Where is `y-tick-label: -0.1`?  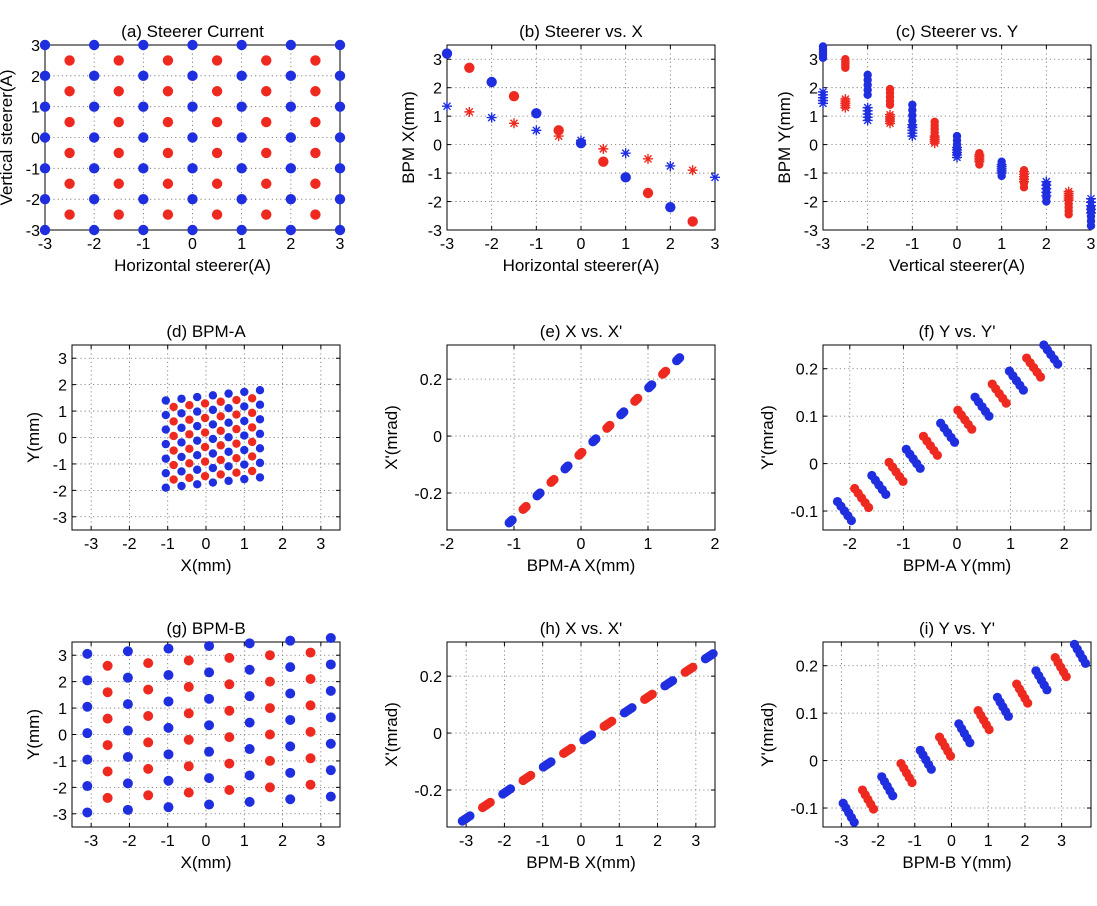
y-tick-label: -0.1 is located at coordinates (804, 512).